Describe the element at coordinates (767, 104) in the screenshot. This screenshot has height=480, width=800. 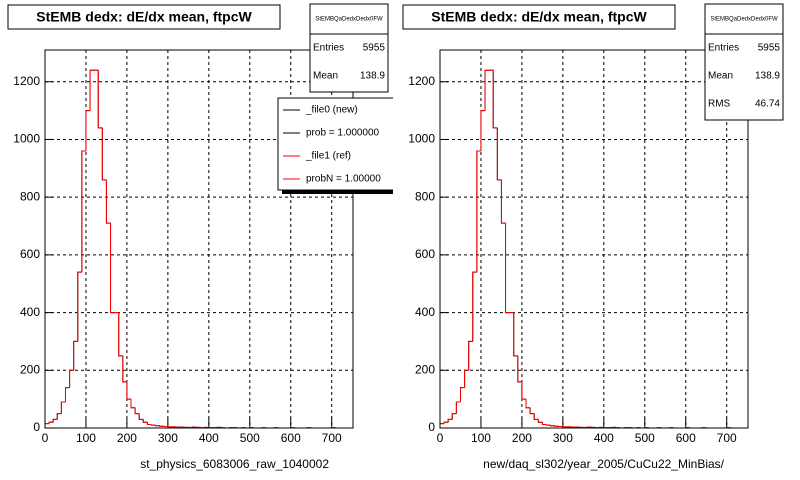
I see `stats-value: 46.74` at that location.